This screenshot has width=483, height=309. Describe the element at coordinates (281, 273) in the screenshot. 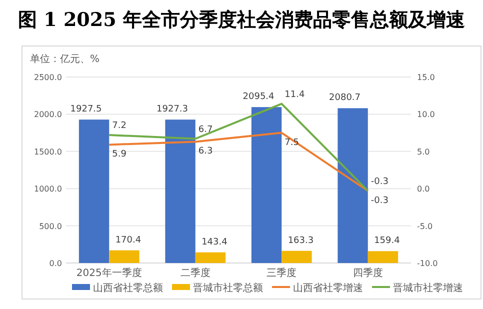

I see `x-tick-label: 三季度` at that location.